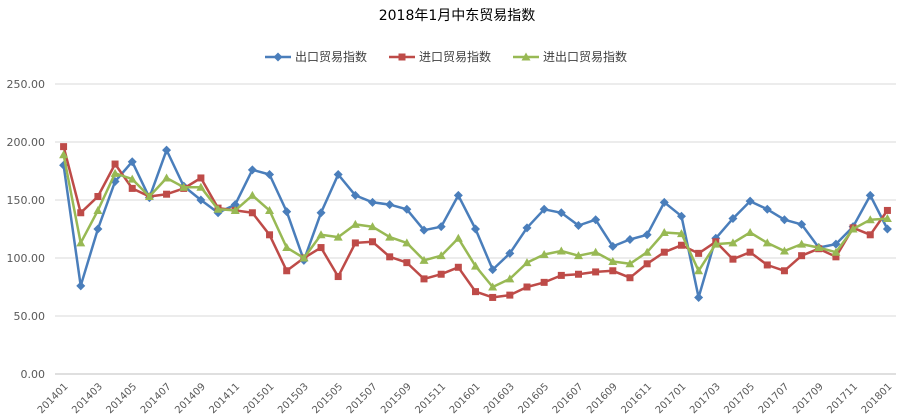 This screenshot has height=420, width=914. Describe the element at coordinates (33, 374) in the screenshot. I see `y-tick-label: 0.00` at that location.